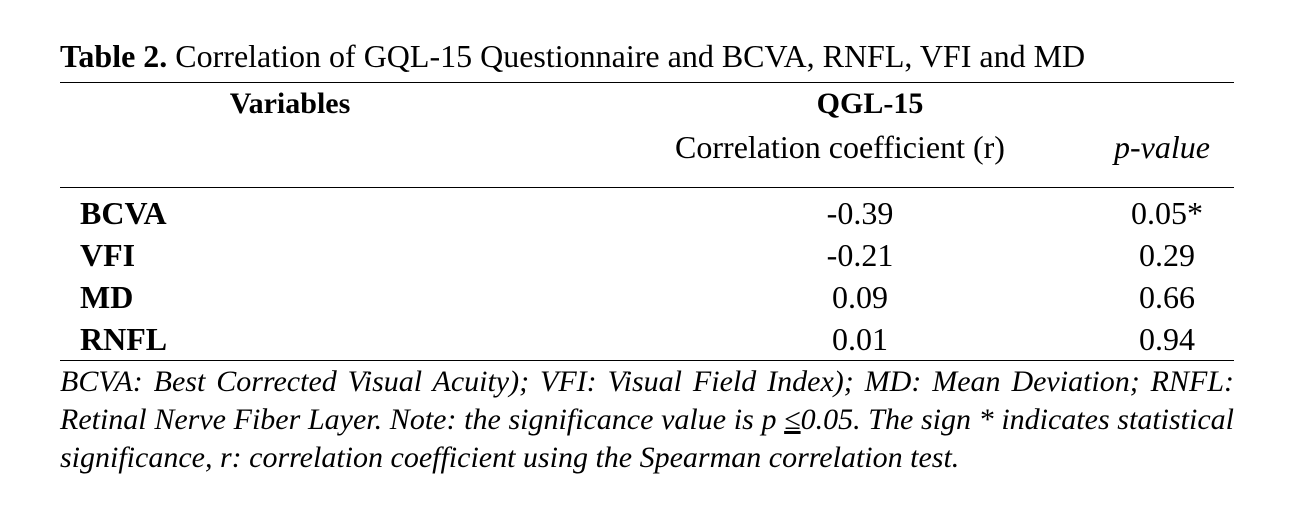 Image resolution: width=1316 pixels, height=516 pixels. What do you see at coordinates (792, 419) in the screenshot?
I see `footnote-leq-symbol: ≤` at bounding box center [792, 419].